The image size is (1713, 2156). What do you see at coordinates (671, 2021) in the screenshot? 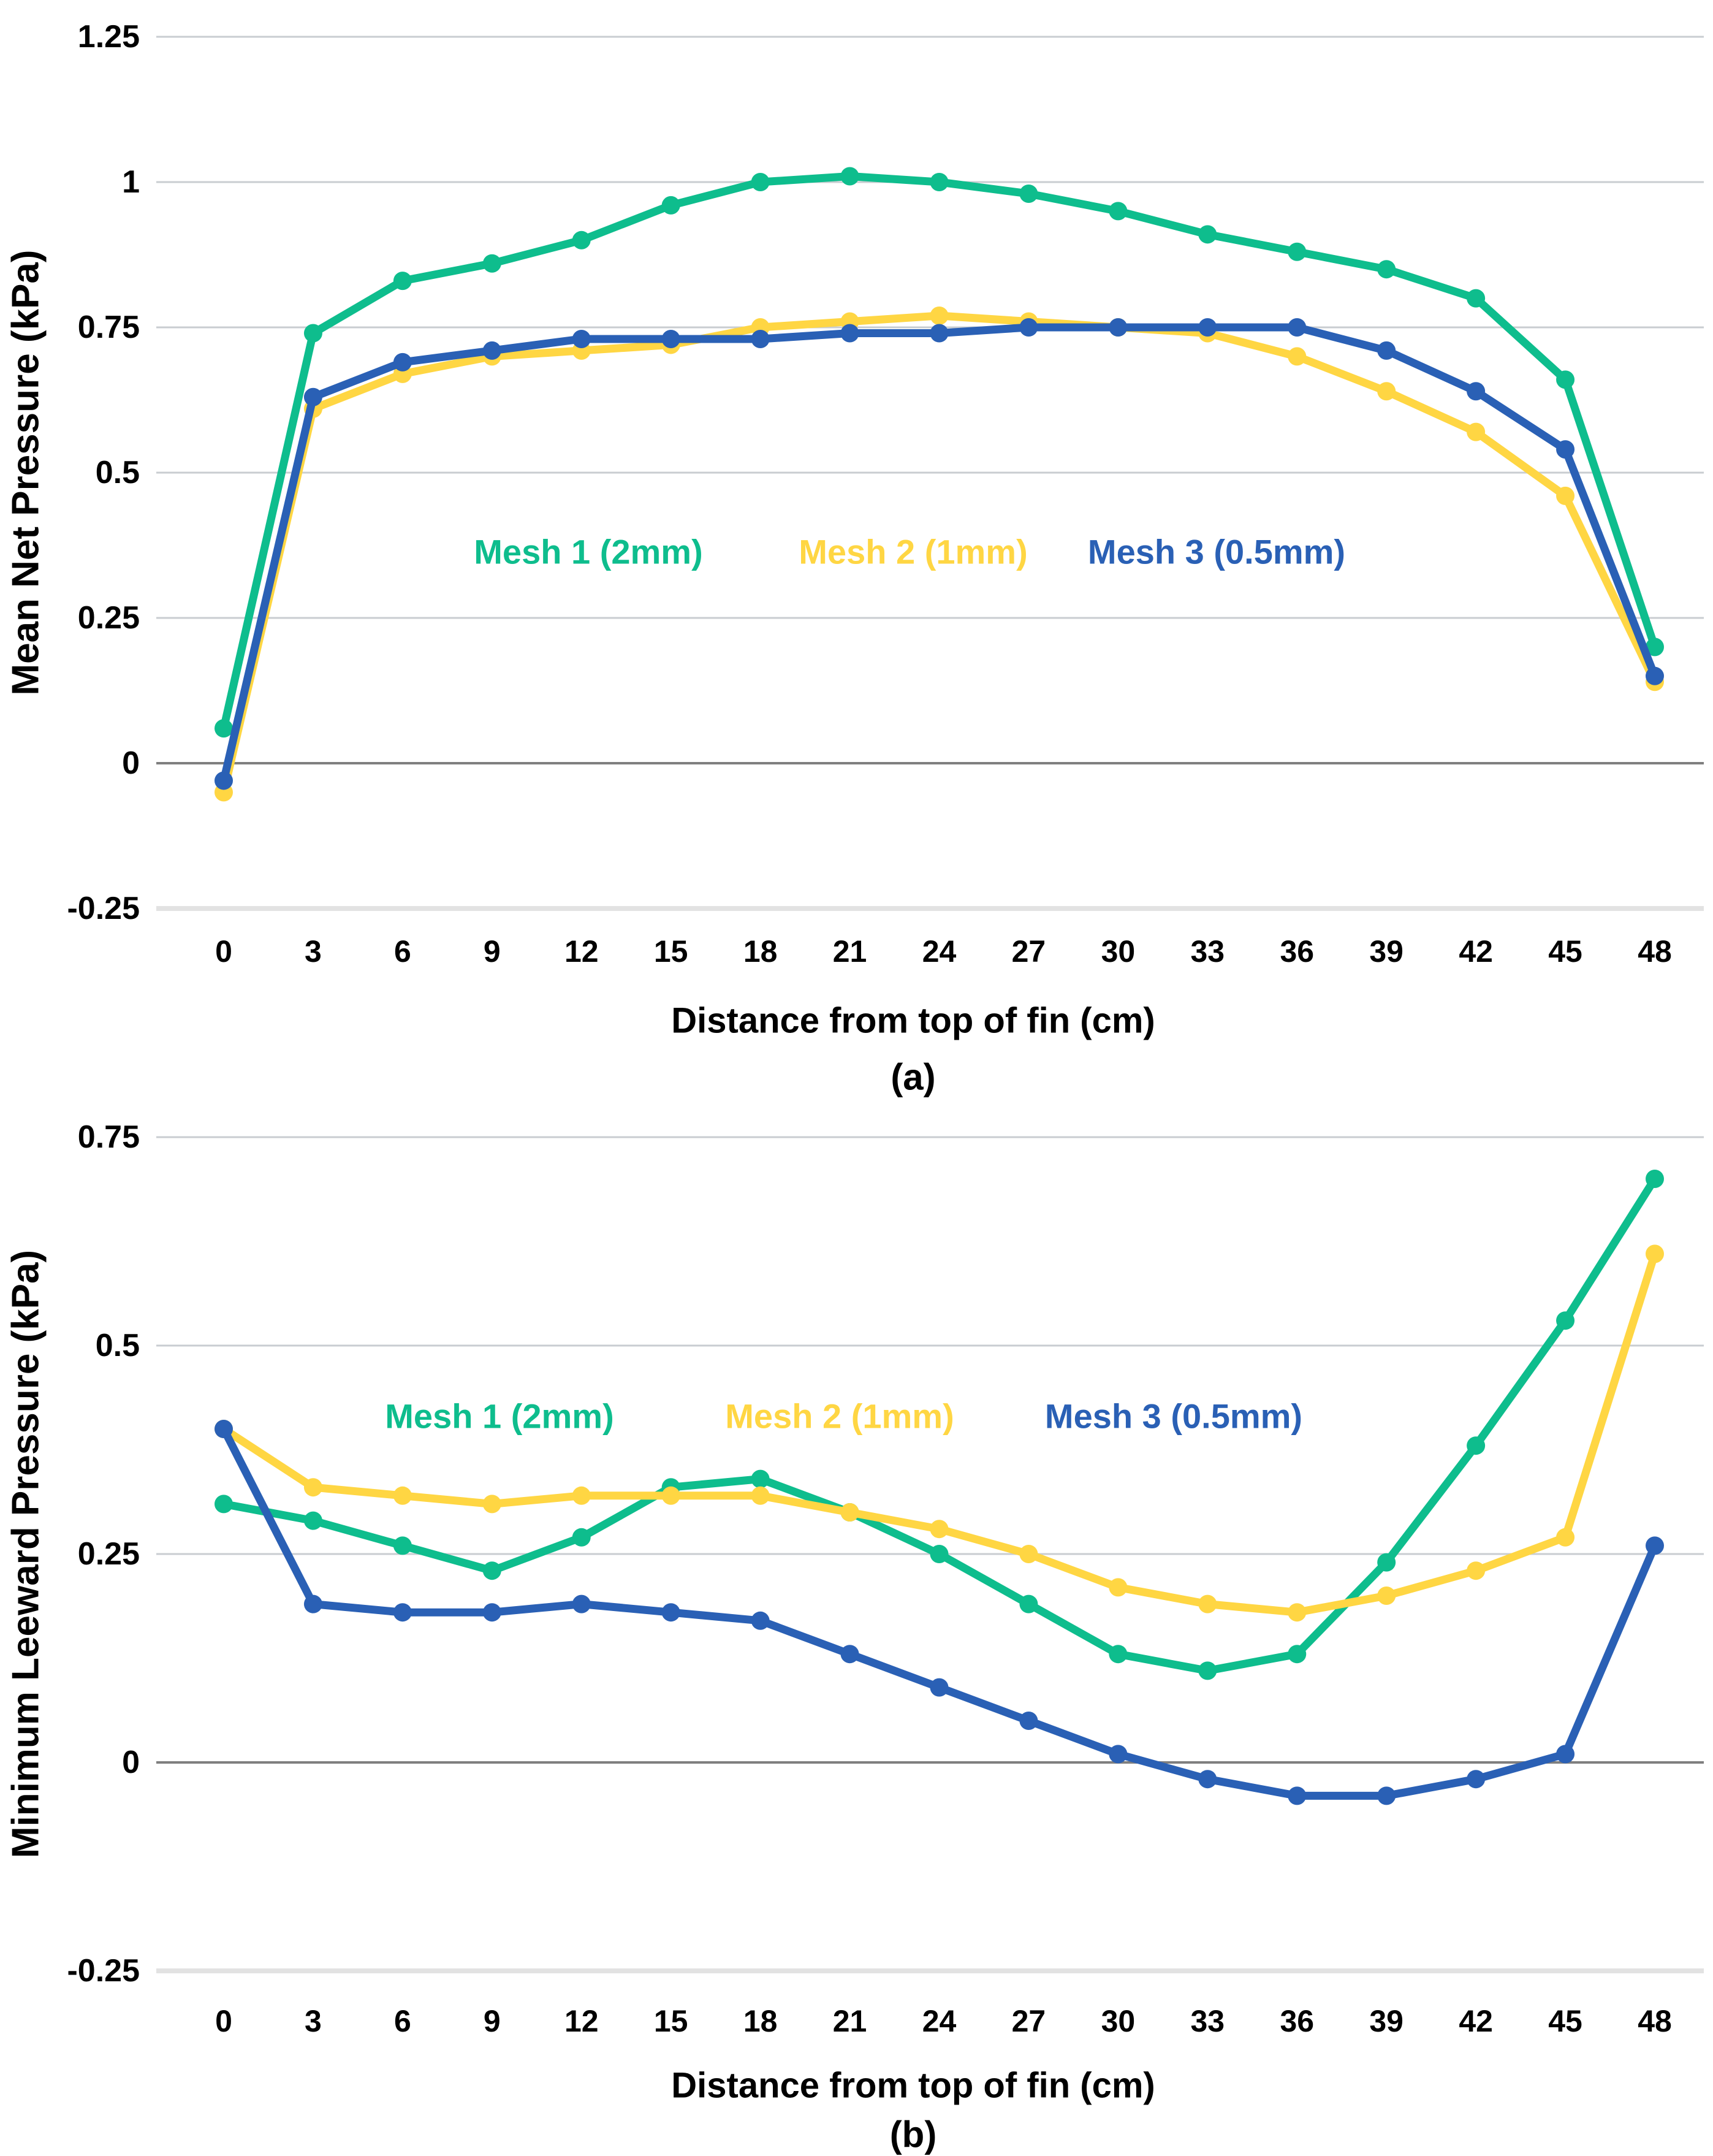
I see `x-tick-label: 15` at bounding box center [671, 2021].